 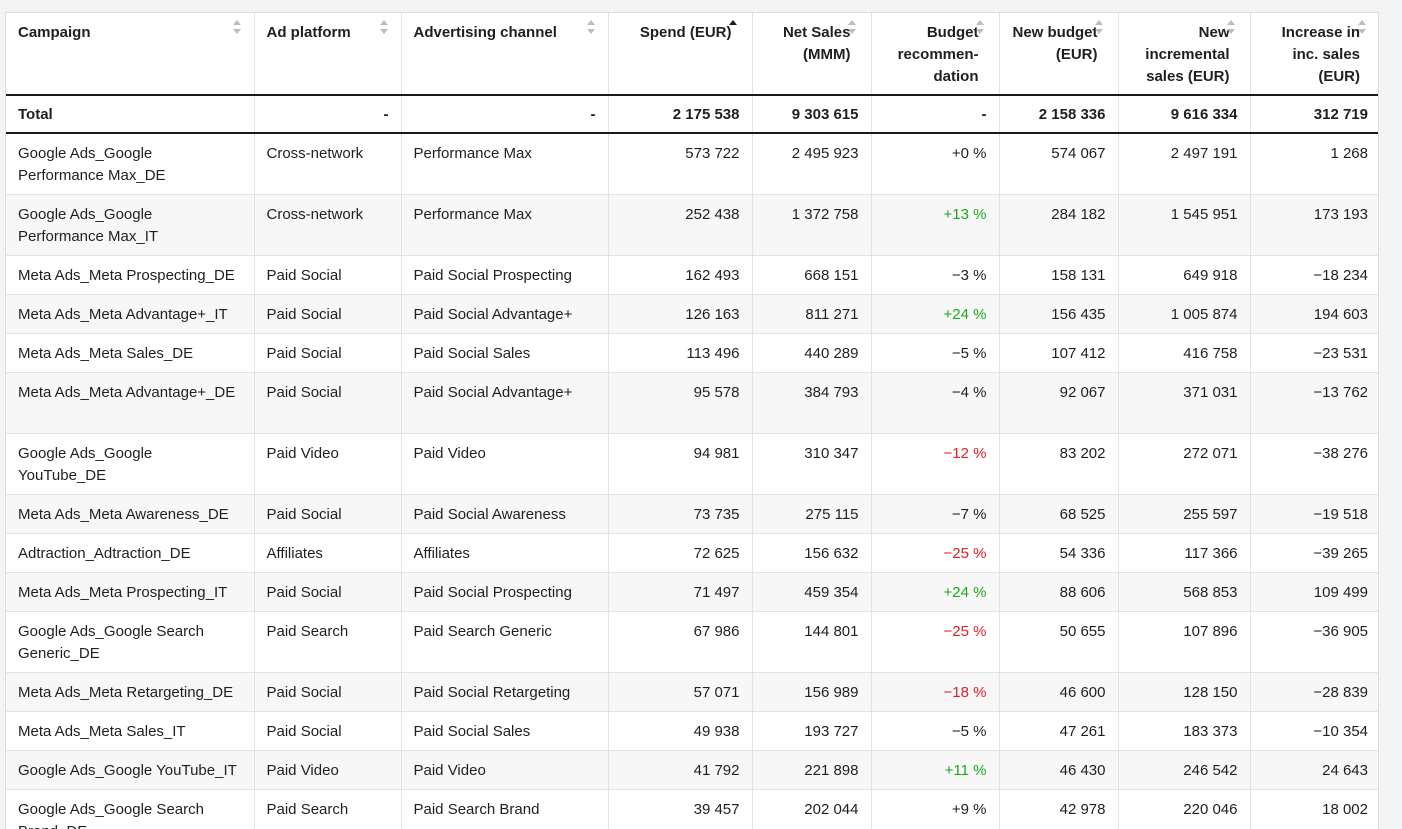 I want to click on cell-net-sales: 668 151, so click(x=812, y=275).